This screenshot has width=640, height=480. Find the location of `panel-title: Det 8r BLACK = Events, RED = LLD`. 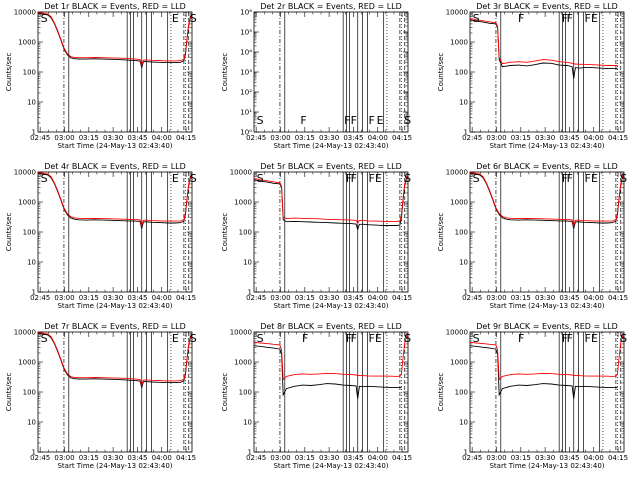

panel-title: Det 8r BLACK = Events, RED = LLD is located at coordinates (331, 326).